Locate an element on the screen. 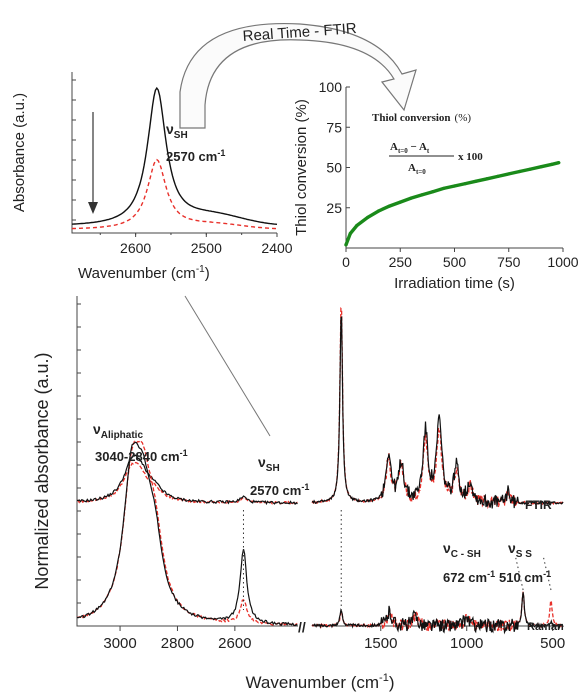 This screenshot has height=693, width=587. conversion-y-tick-label: 25 is located at coordinates (334, 208).